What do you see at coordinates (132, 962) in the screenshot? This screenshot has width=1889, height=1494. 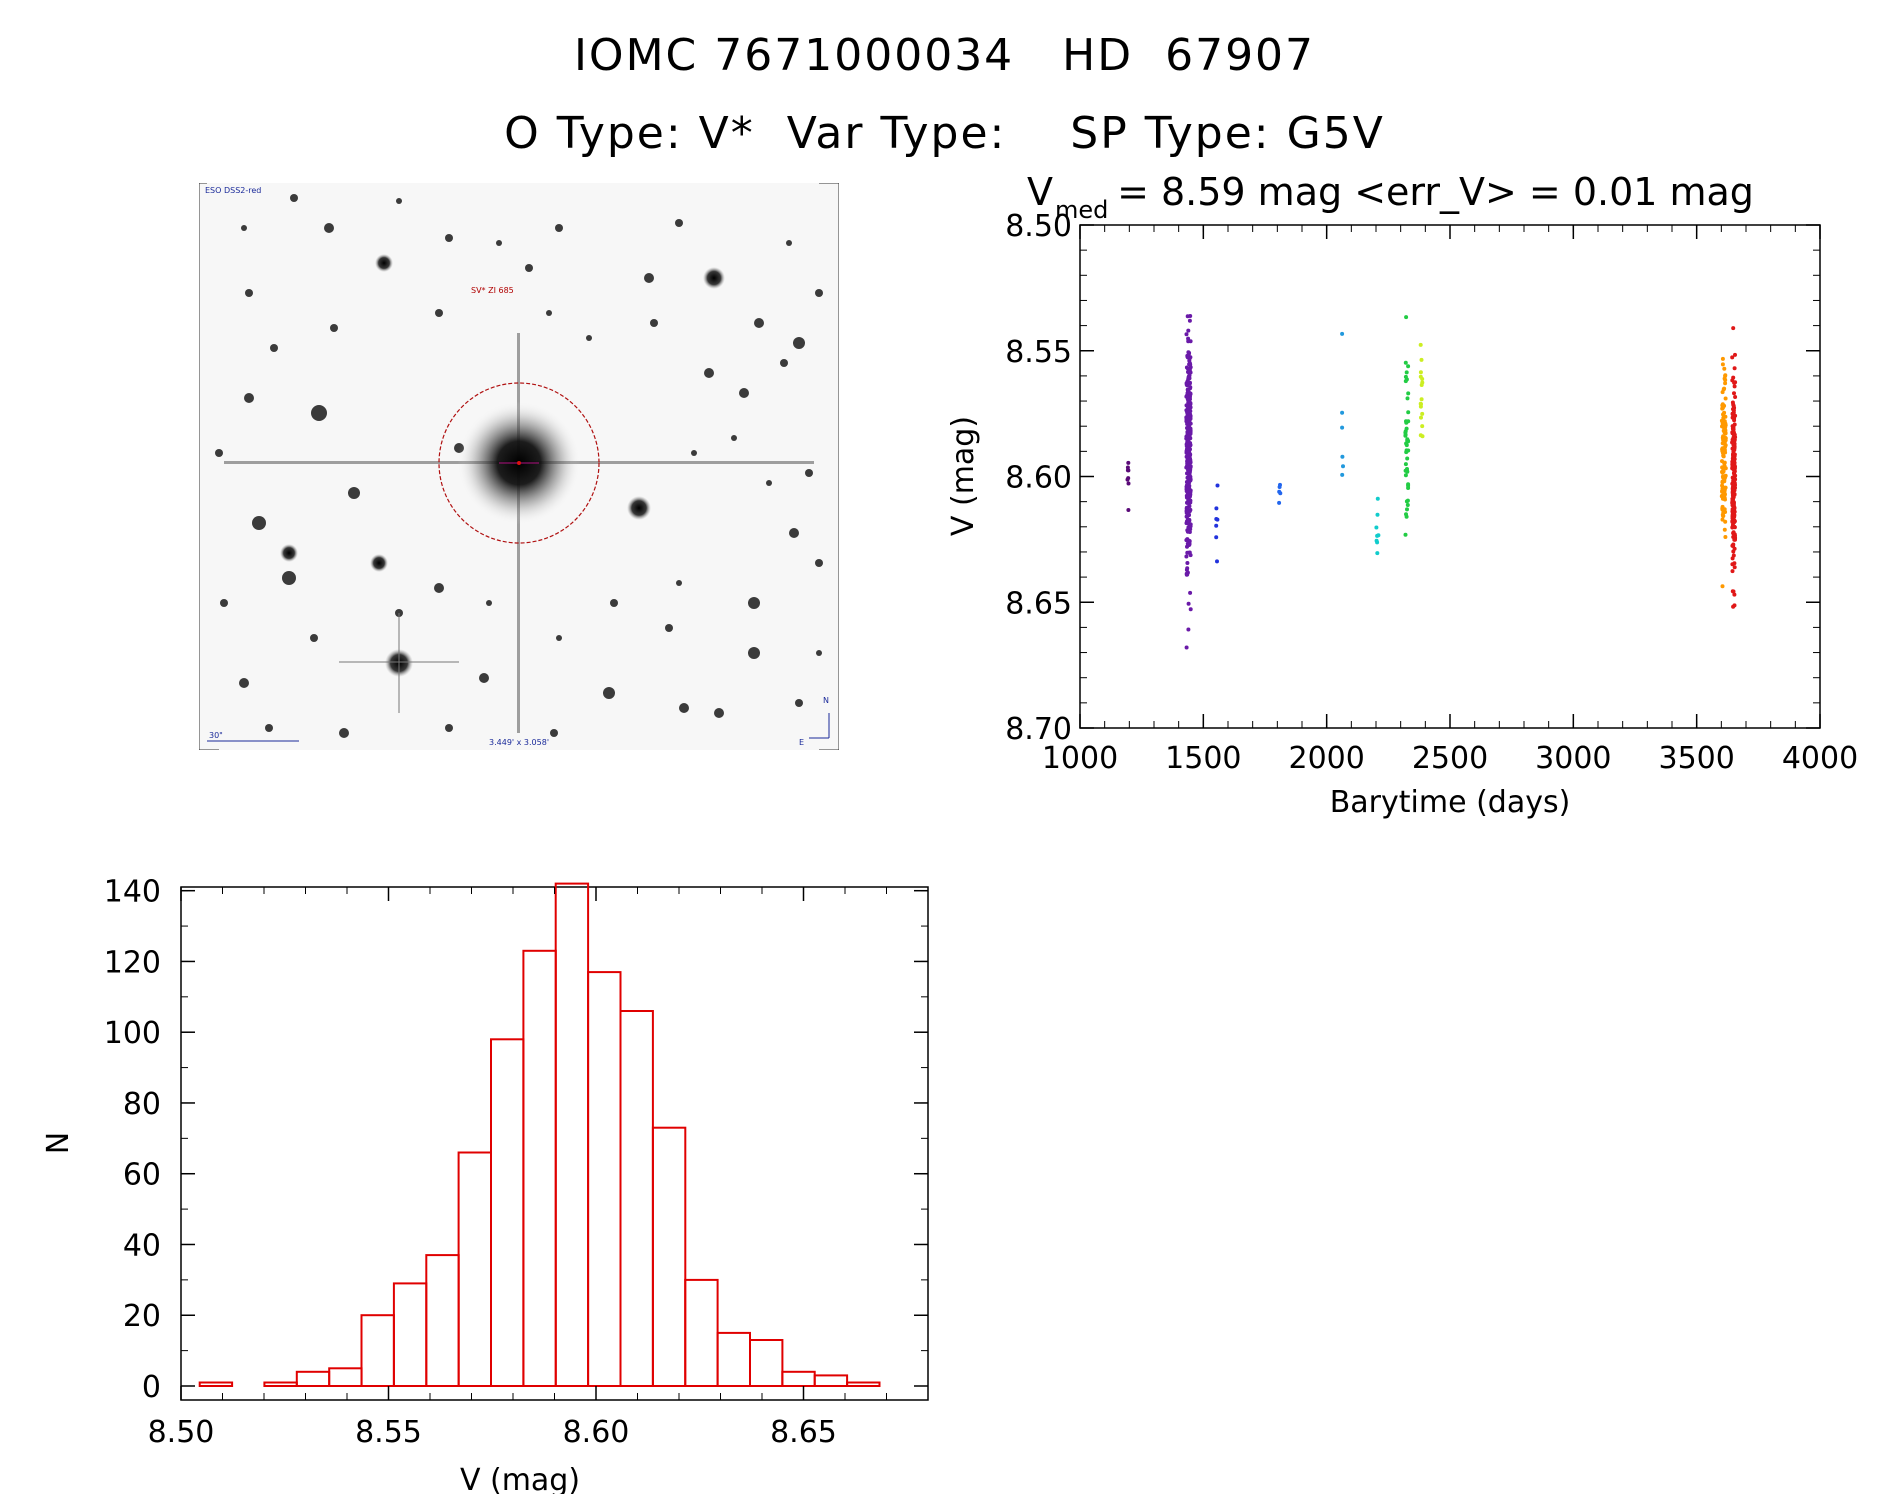 I see `hist-y-tick-label: 120` at bounding box center [132, 962].